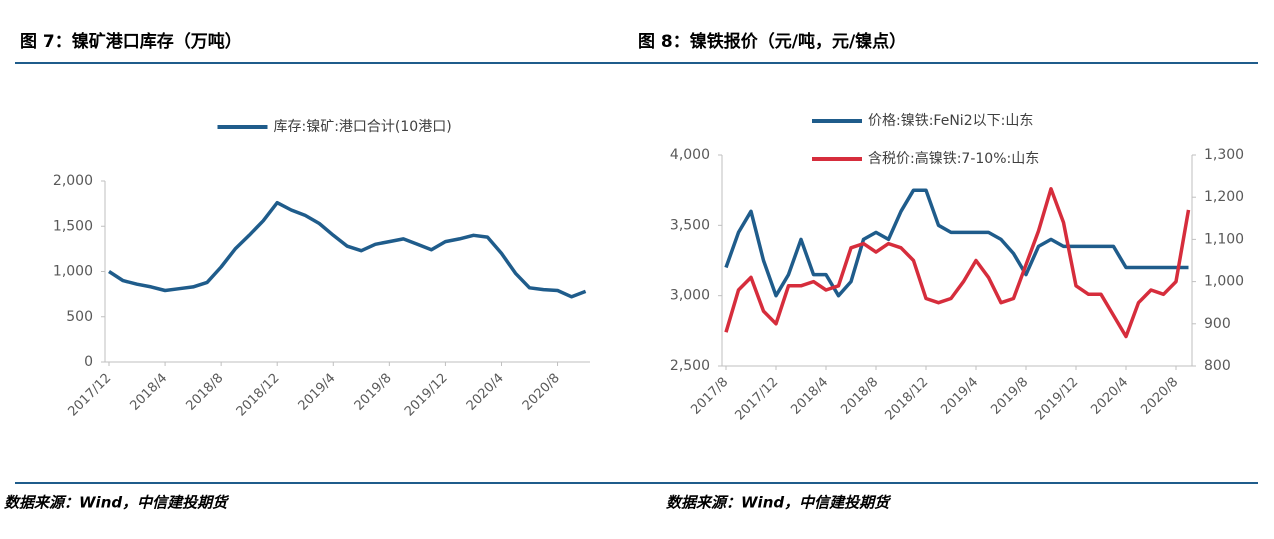 Image resolution: width=1274 pixels, height=539 pixels. Describe the element at coordinates (1224, 239) in the screenshot. I see `y2-tick-label: 1,100` at that location.